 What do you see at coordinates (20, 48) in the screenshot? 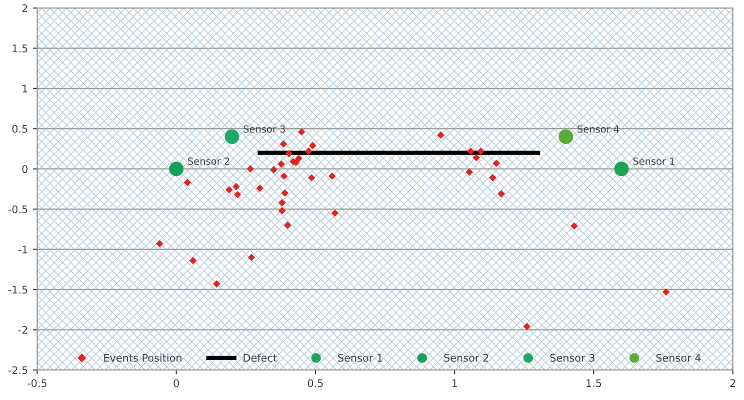
I see `y-tick-label: 1.5` at bounding box center [20, 48].